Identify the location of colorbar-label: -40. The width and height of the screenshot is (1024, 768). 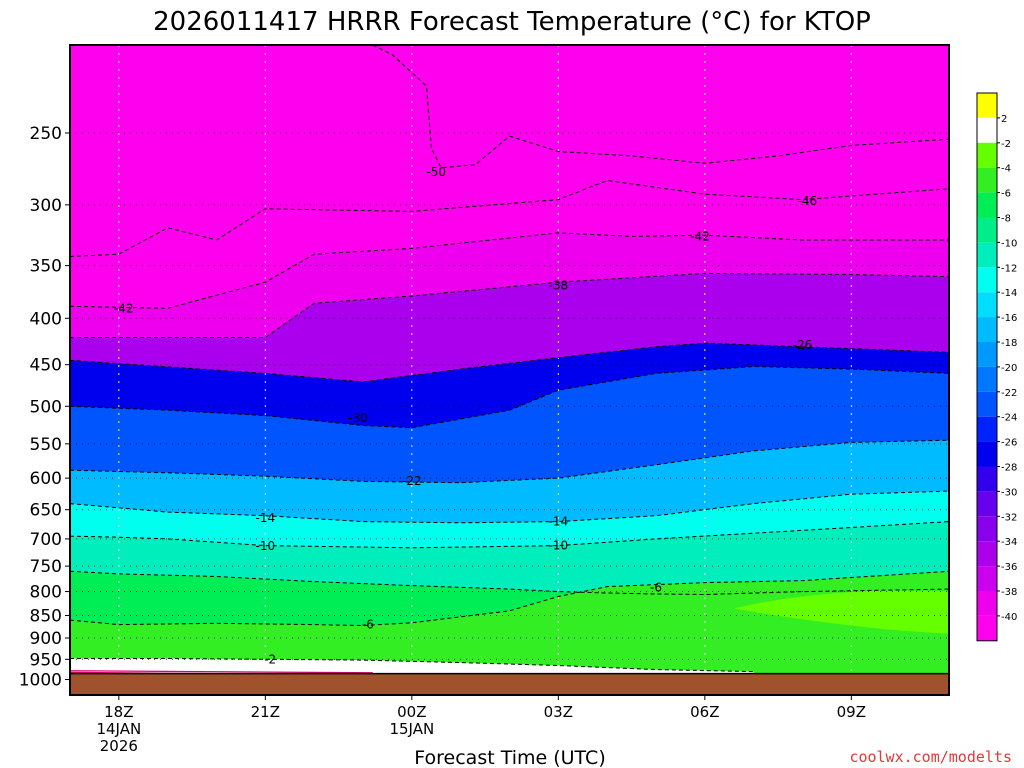
(1009, 617).